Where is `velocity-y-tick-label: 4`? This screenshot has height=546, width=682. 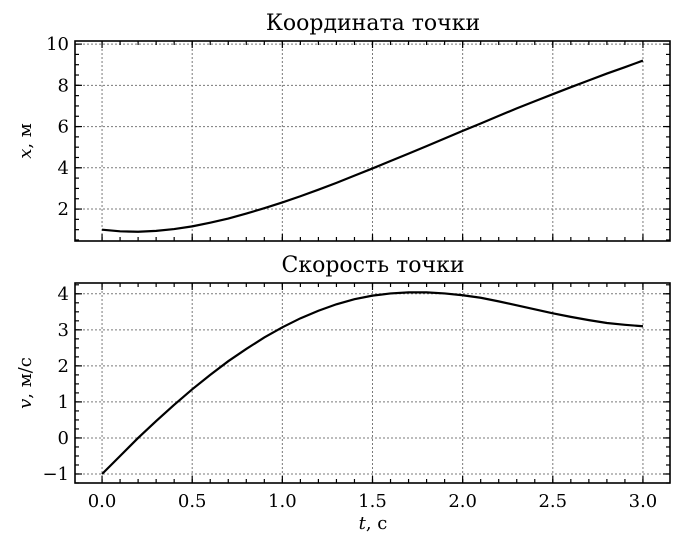 velocity-y-tick-label: 4 is located at coordinates (63, 294).